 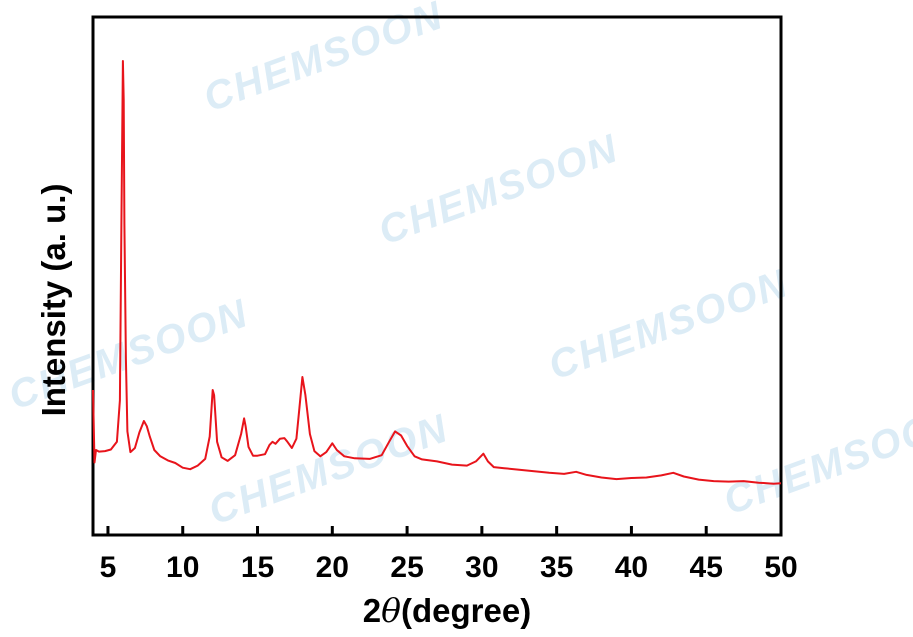 I want to click on x-axis-title-suffix: (degree), so click(x=466, y=610).